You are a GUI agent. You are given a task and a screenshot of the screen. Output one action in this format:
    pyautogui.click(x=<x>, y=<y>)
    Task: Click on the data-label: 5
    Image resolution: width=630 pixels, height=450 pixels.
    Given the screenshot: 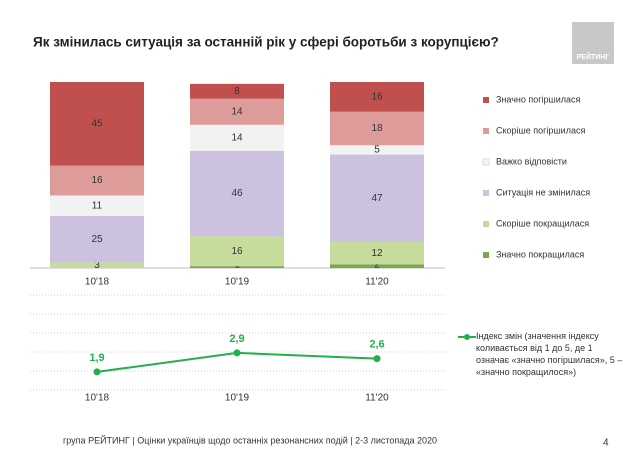 What is the action you would take?
    pyautogui.click(x=377, y=150)
    